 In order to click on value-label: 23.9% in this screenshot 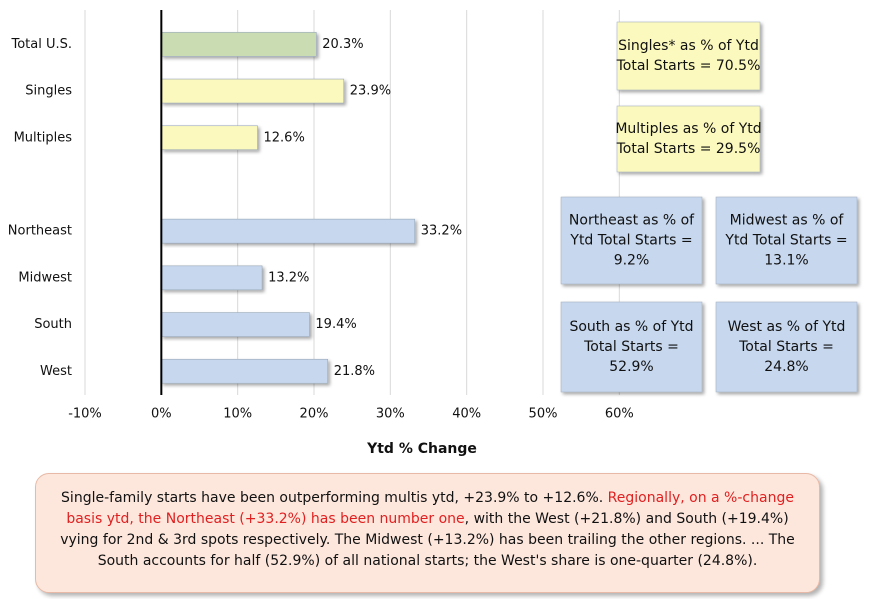, I will do `click(370, 91)`.